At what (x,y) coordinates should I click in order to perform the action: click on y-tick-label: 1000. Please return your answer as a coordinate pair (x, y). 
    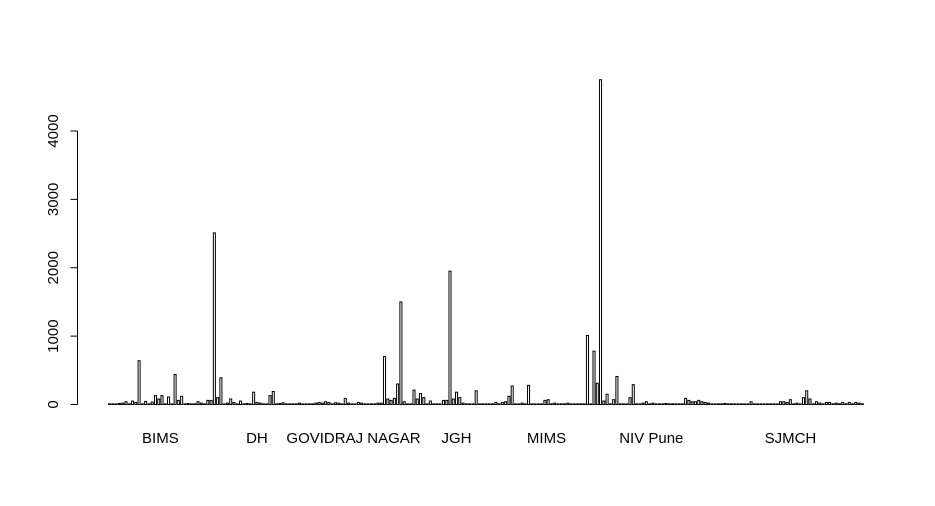
    Looking at the image, I should click on (53, 335).